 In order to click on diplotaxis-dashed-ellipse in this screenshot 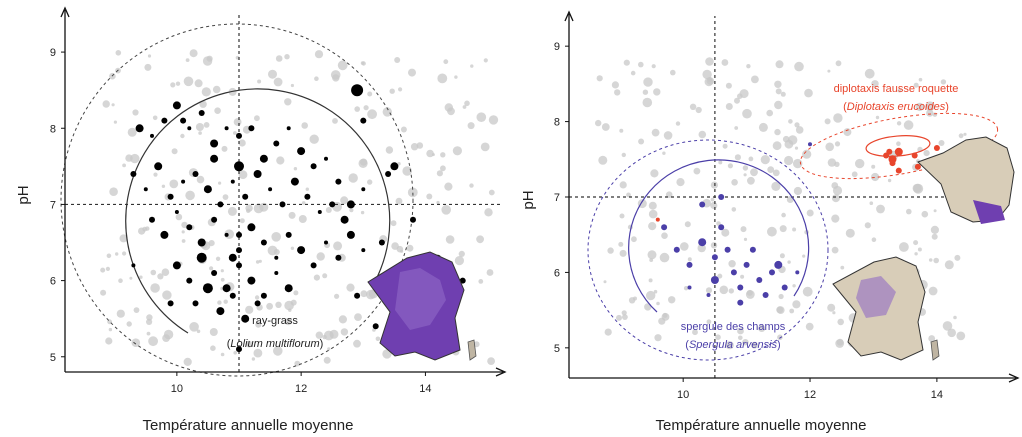, I will do `click(899, 146)`.